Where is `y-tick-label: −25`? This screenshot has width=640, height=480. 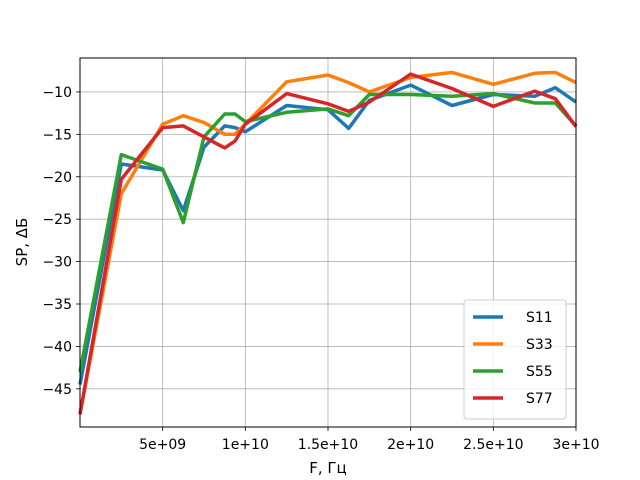
y-tick-label: −25 is located at coordinates (57, 220).